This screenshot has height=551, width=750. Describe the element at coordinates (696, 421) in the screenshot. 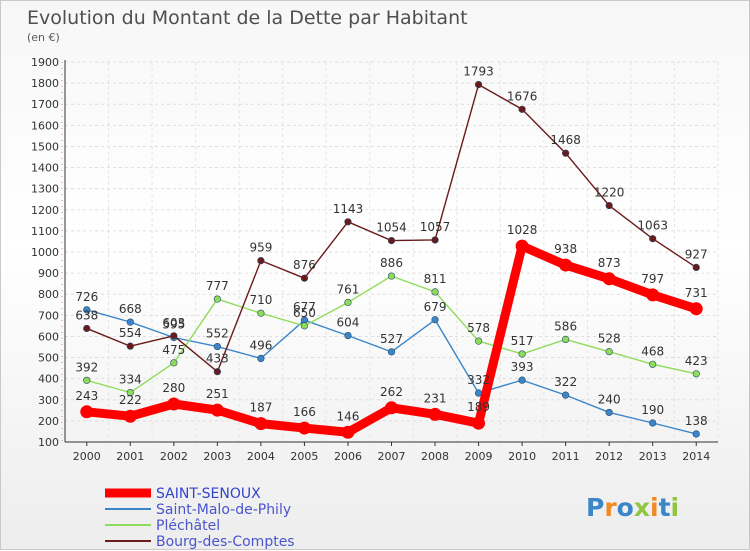

I see `data-label: 138` at that location.